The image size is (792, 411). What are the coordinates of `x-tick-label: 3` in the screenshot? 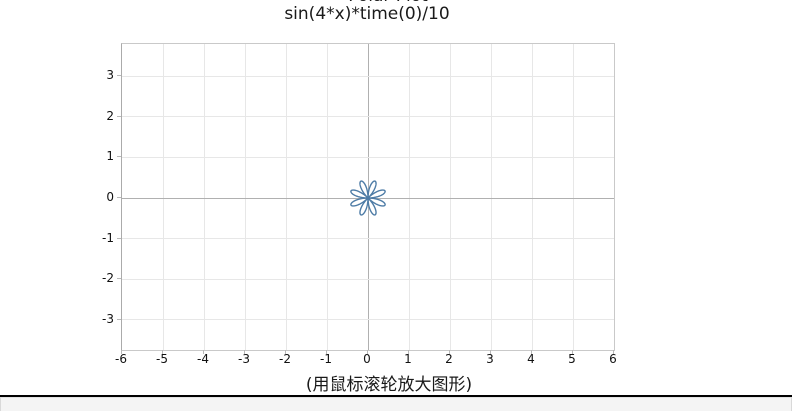 It's located at (490, 359).